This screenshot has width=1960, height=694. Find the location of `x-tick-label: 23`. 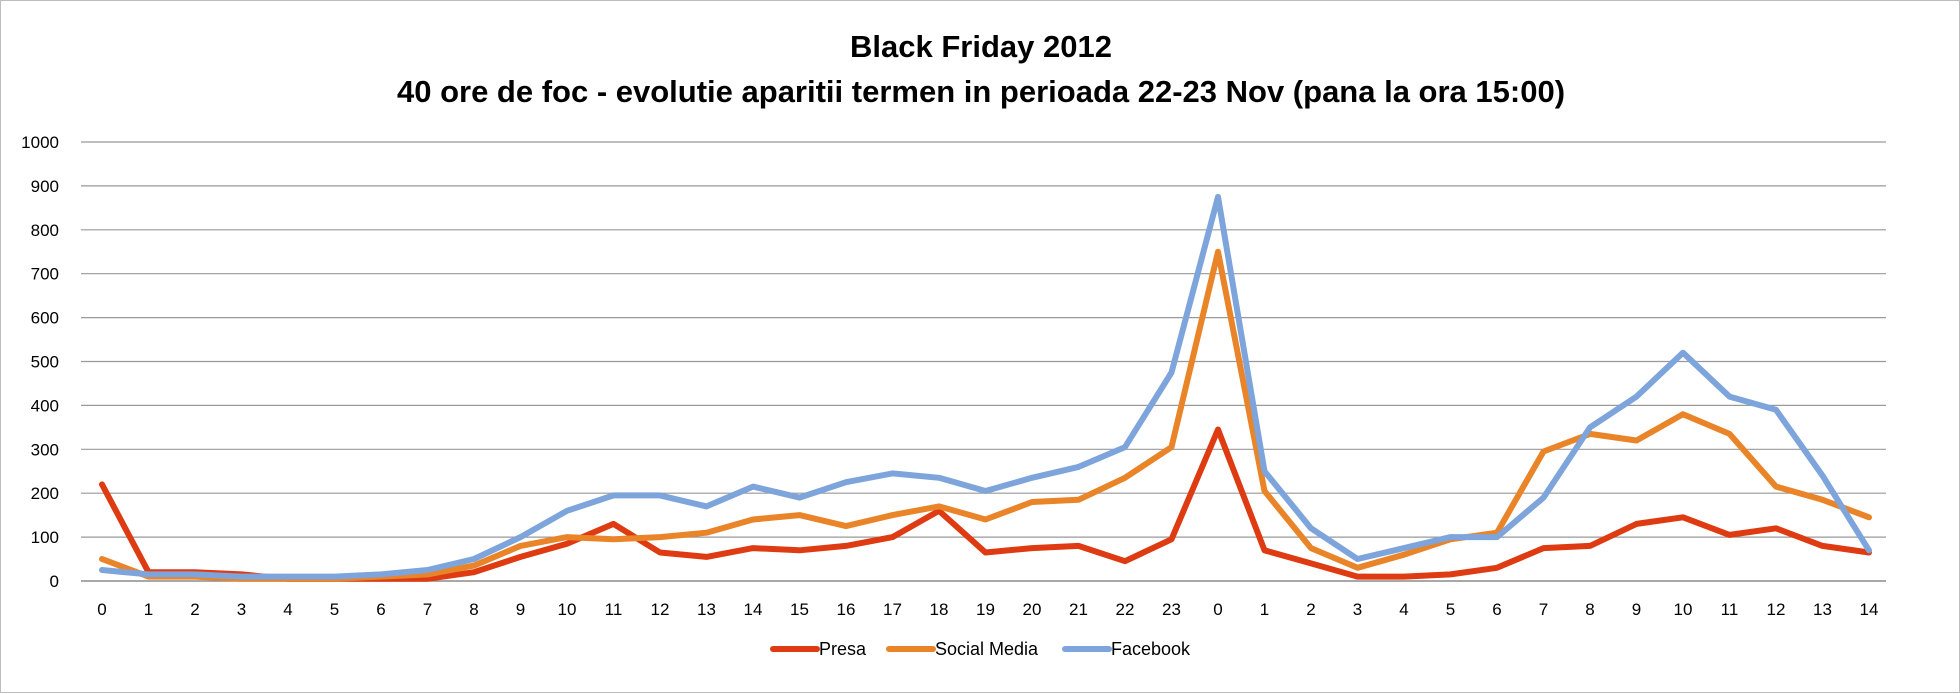

x-tick-label: 23 is located at coordinates (1171, 609).